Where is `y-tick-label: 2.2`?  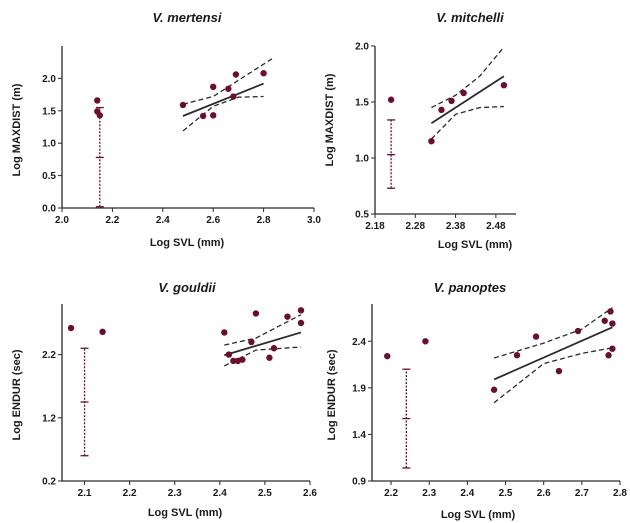 y-tick-label: 2.2 is located at coordinates (49, 355).